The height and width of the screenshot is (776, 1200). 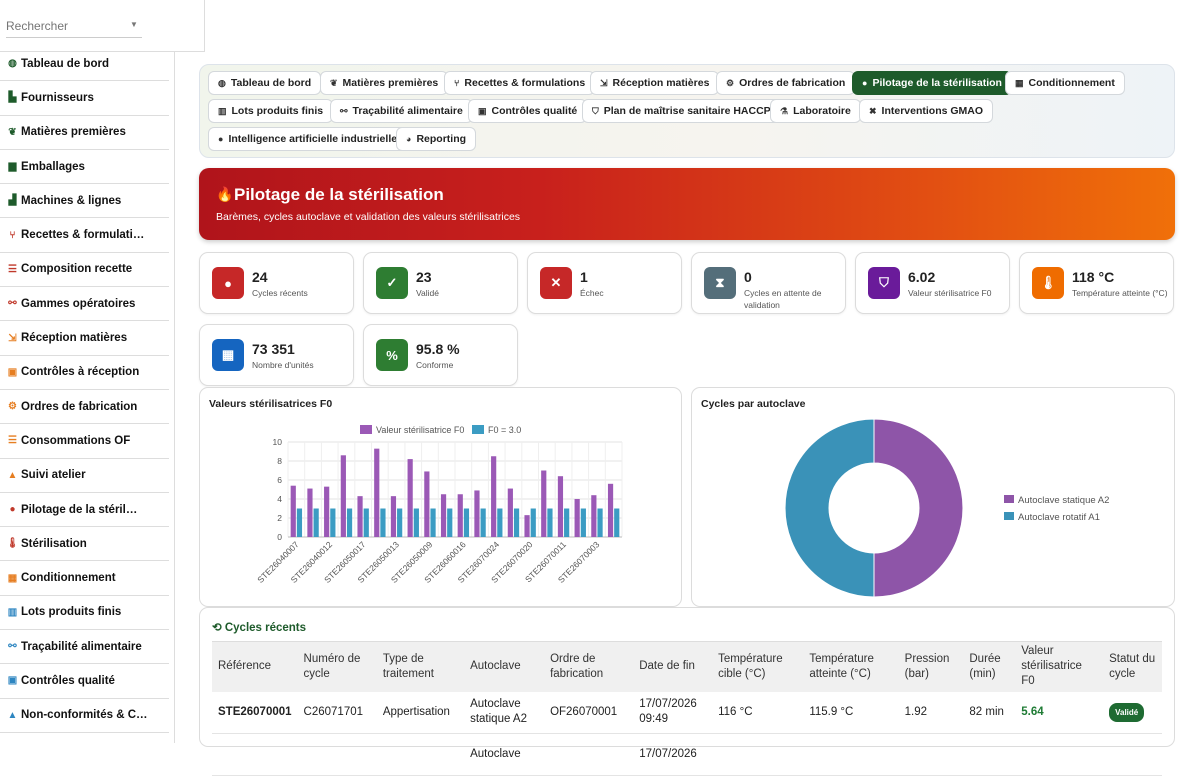 What do you see at coordinates (71, 612) in the screenshot?
I see `sidebar-item-label: Lots produits finis` at bounding box center [71, 612].